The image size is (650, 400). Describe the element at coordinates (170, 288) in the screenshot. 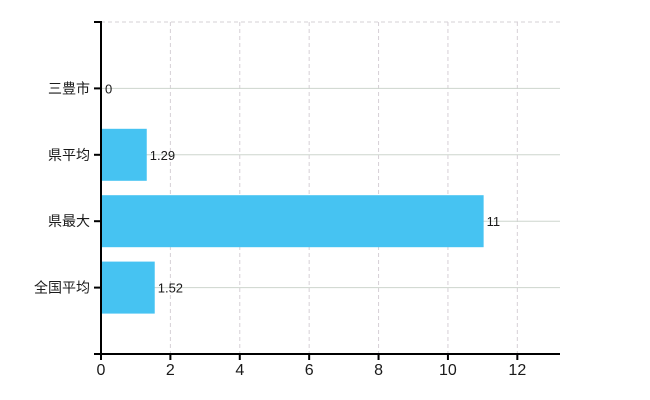

I see `bar-value-label: 1.52` at that location.